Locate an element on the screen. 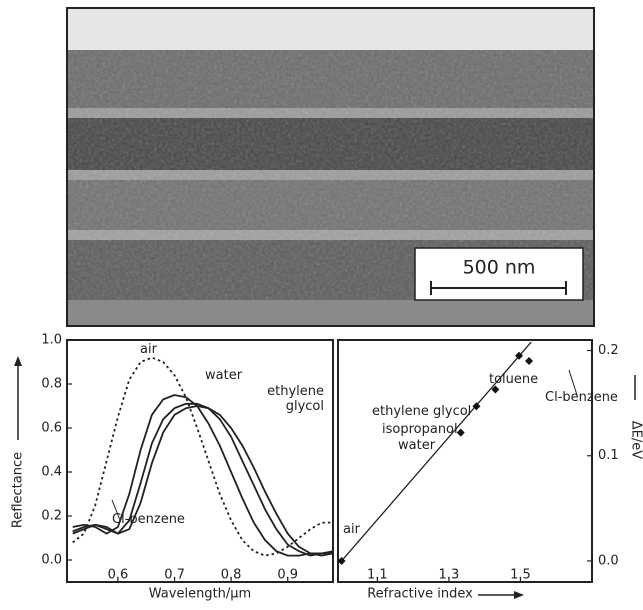 The image size is (643, 610). x-tick-label: 0.9 is located at coordinates (287, 575).